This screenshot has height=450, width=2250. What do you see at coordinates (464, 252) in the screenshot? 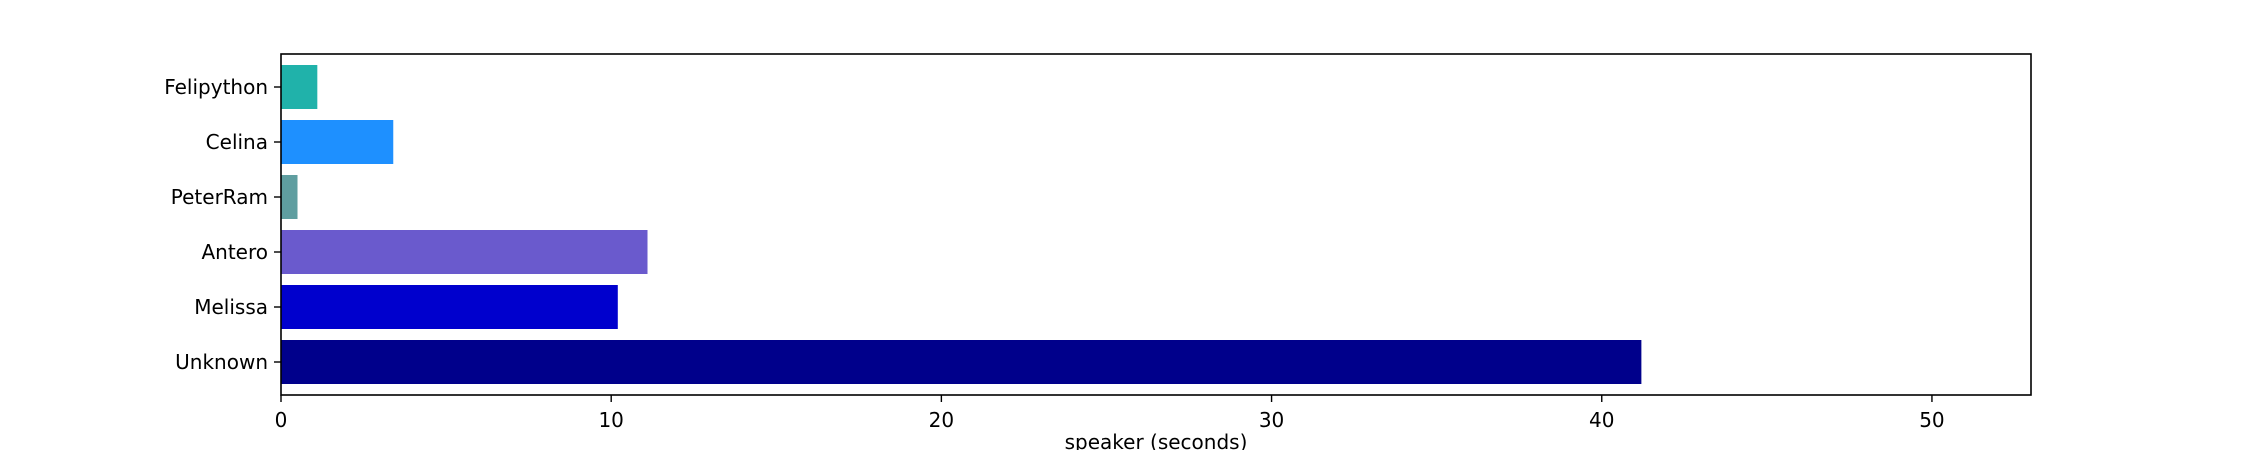
I see `bar-antero` at bounding box center [464, 252].